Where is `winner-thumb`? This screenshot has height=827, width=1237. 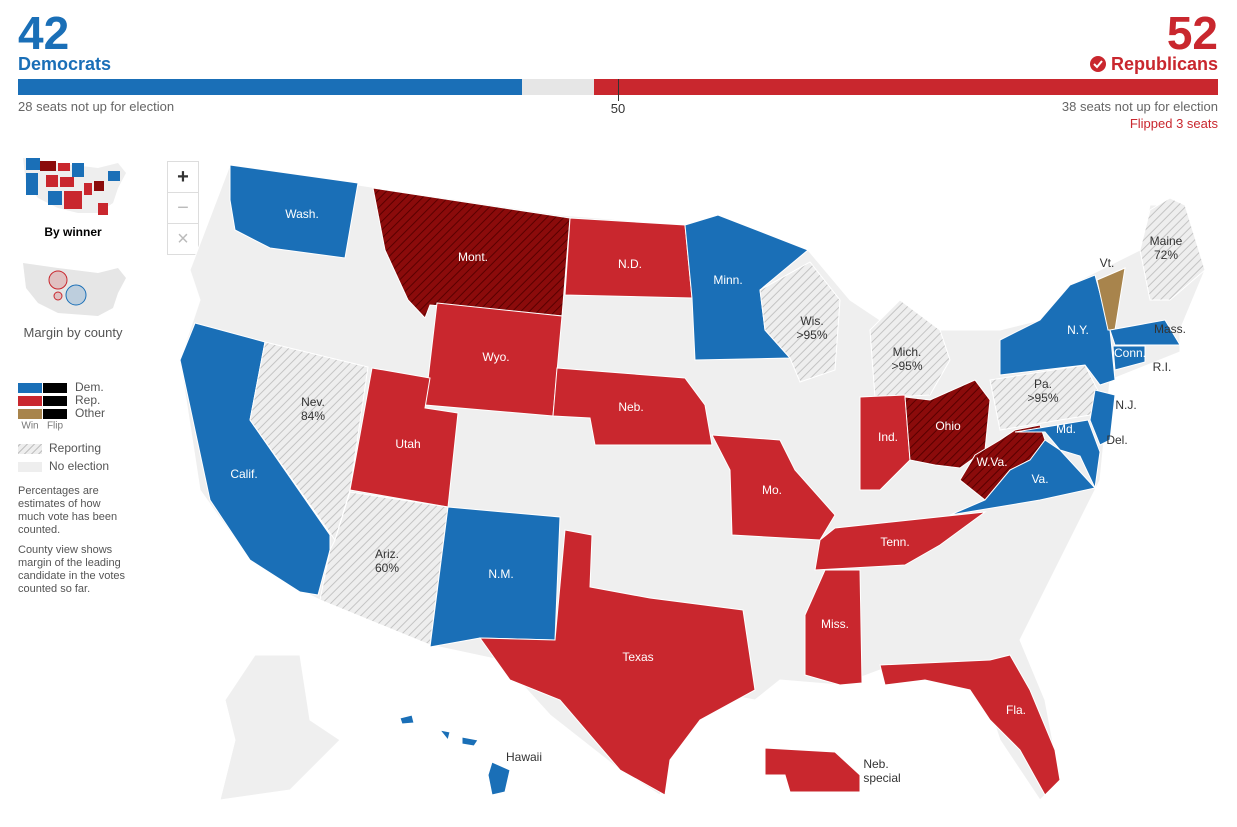
winner-thumb is located at coordinates (73, 188).